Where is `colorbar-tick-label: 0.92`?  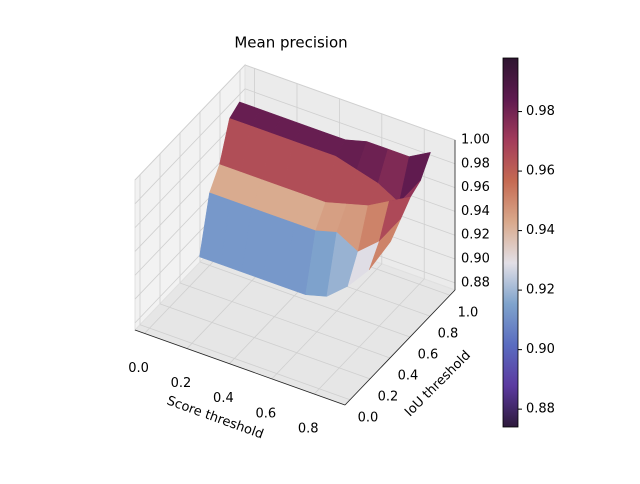
colorbar-tick-label: 0.92 is located at coordinates (540, 290).